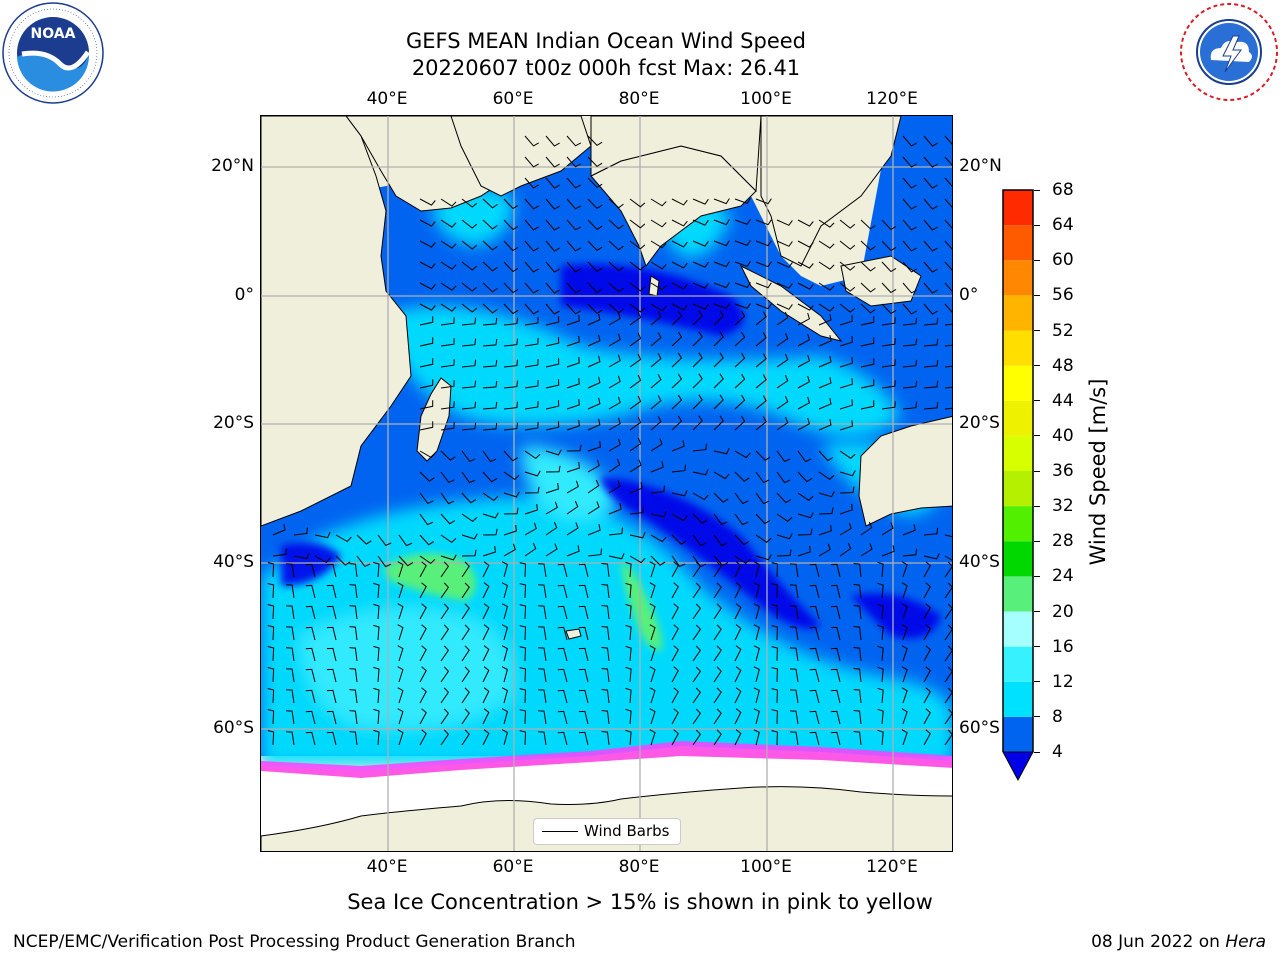 The height and width of the screenshot is (960, 1280). Describe the element at coordinates (521, 156) in the screenshot. I see `arabia-coast` at that location.